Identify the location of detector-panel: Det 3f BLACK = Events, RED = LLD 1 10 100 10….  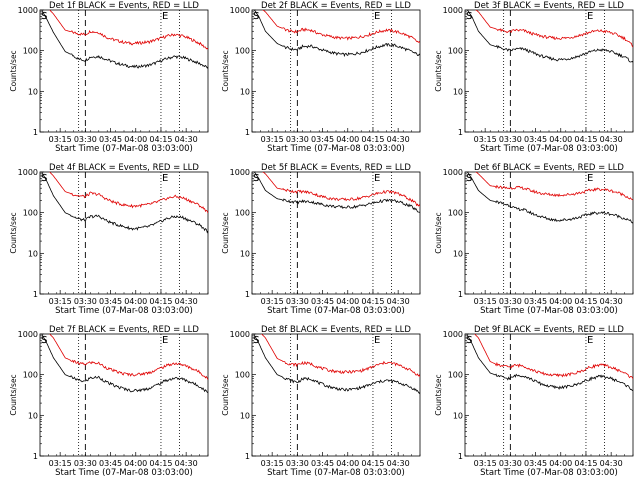
(534, 77).